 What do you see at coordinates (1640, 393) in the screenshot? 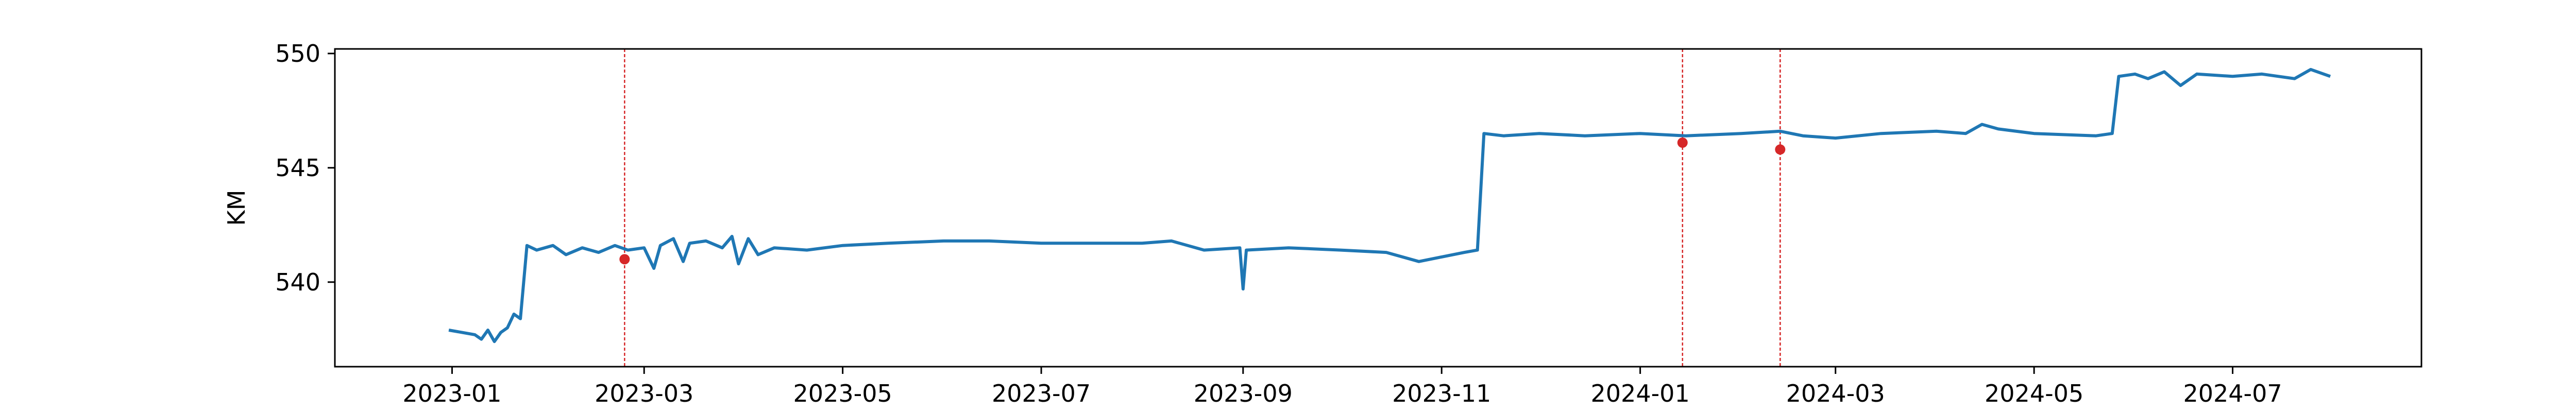
I see `x-tick-label: 2024-01` at bounding box center [1640, 393].